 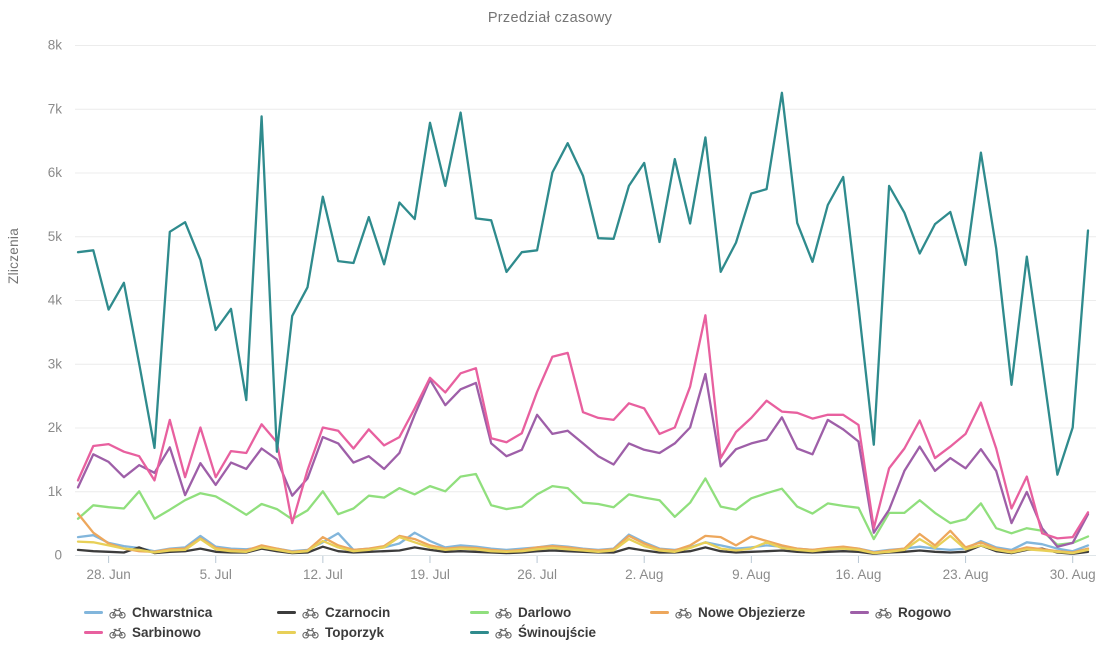 I want to click on legend-label: Sarbinowo, so click(x=167, y=632).